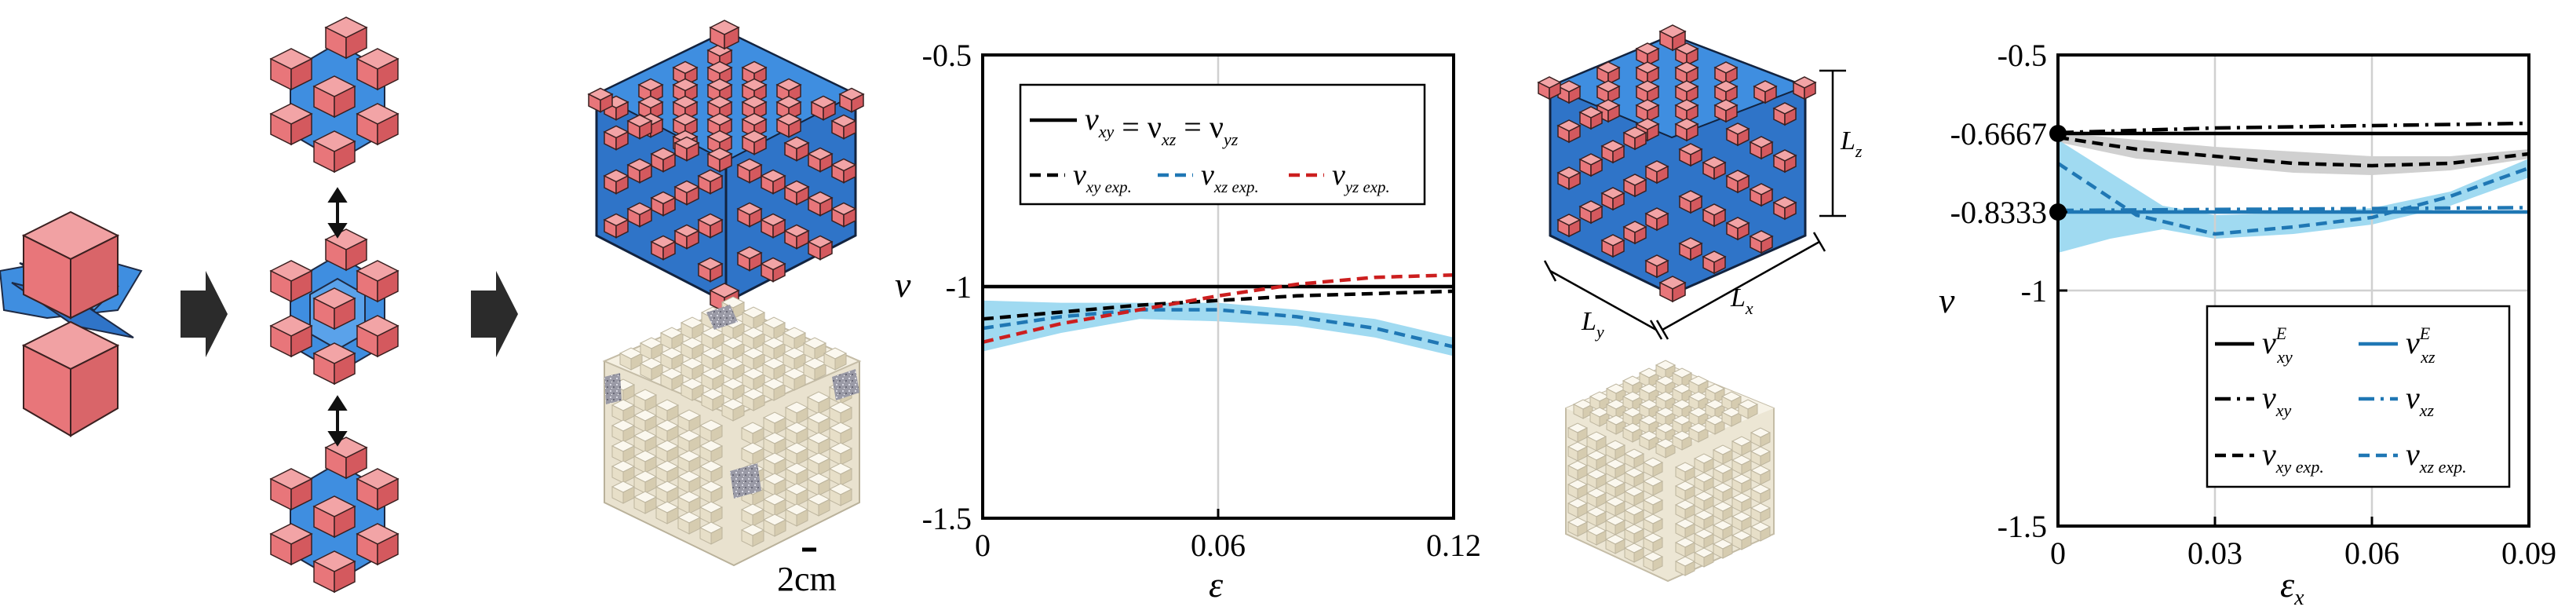  What do you see at coordinates (2292, 587) in the screenshot?
I see `x-axis-label: εx` at bounding box center [2292, 587].